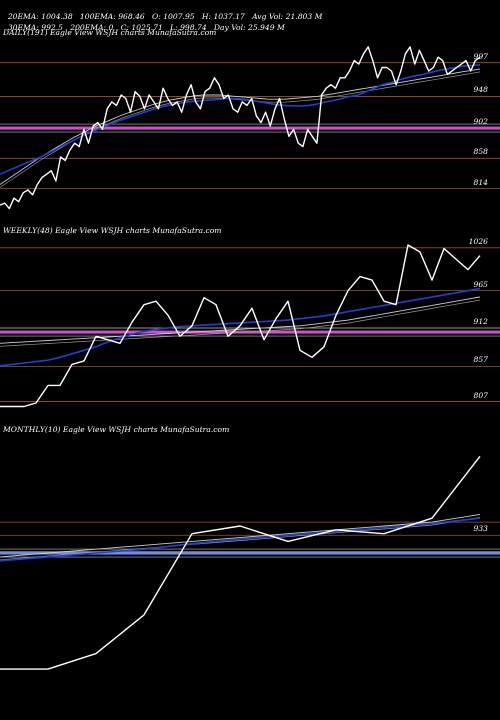 Image resolution: width=500 pixels, height=720 pixels. Describe the element at coordinates (481, 90) in the screenshot. I see `daily-y-tick-label: 948` at that location.